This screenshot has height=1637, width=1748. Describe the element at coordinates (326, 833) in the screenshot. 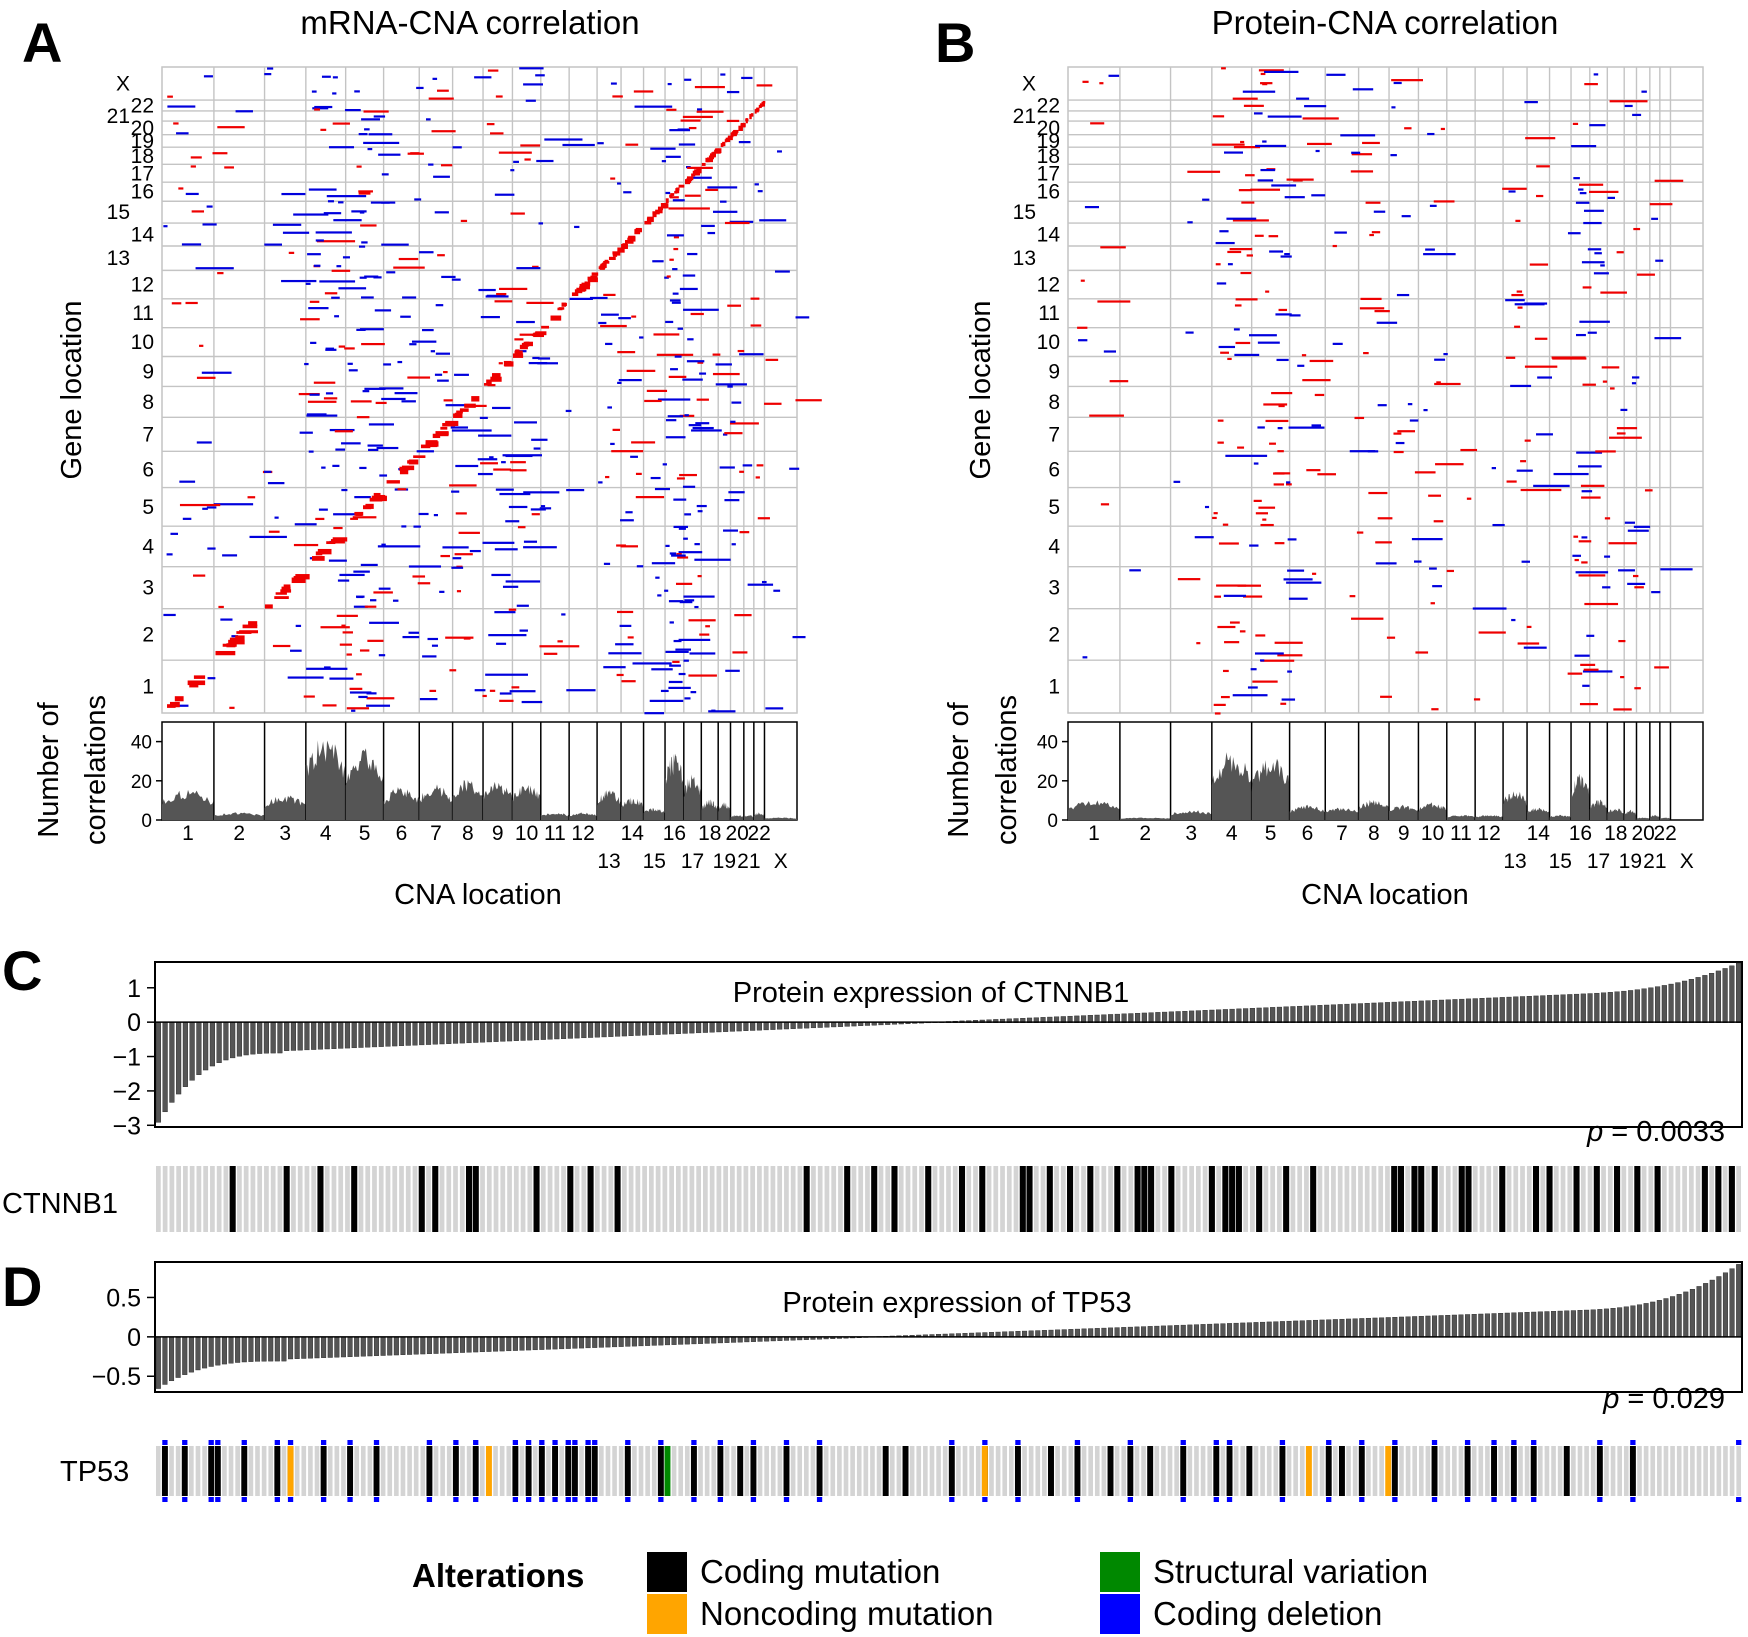

I see `x-tick-label: 4` at that location.